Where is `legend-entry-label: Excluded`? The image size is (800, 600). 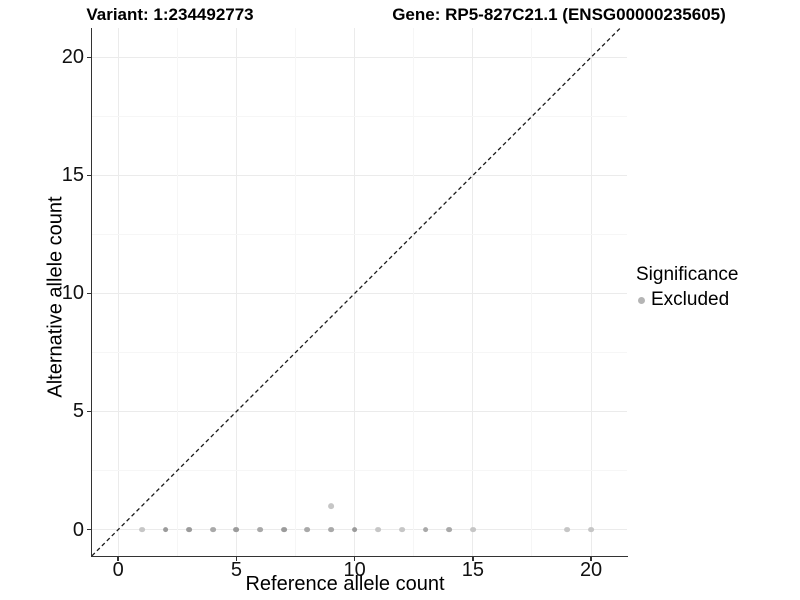
legend-entry-label: Excluded is located at coordinates (690, 299).